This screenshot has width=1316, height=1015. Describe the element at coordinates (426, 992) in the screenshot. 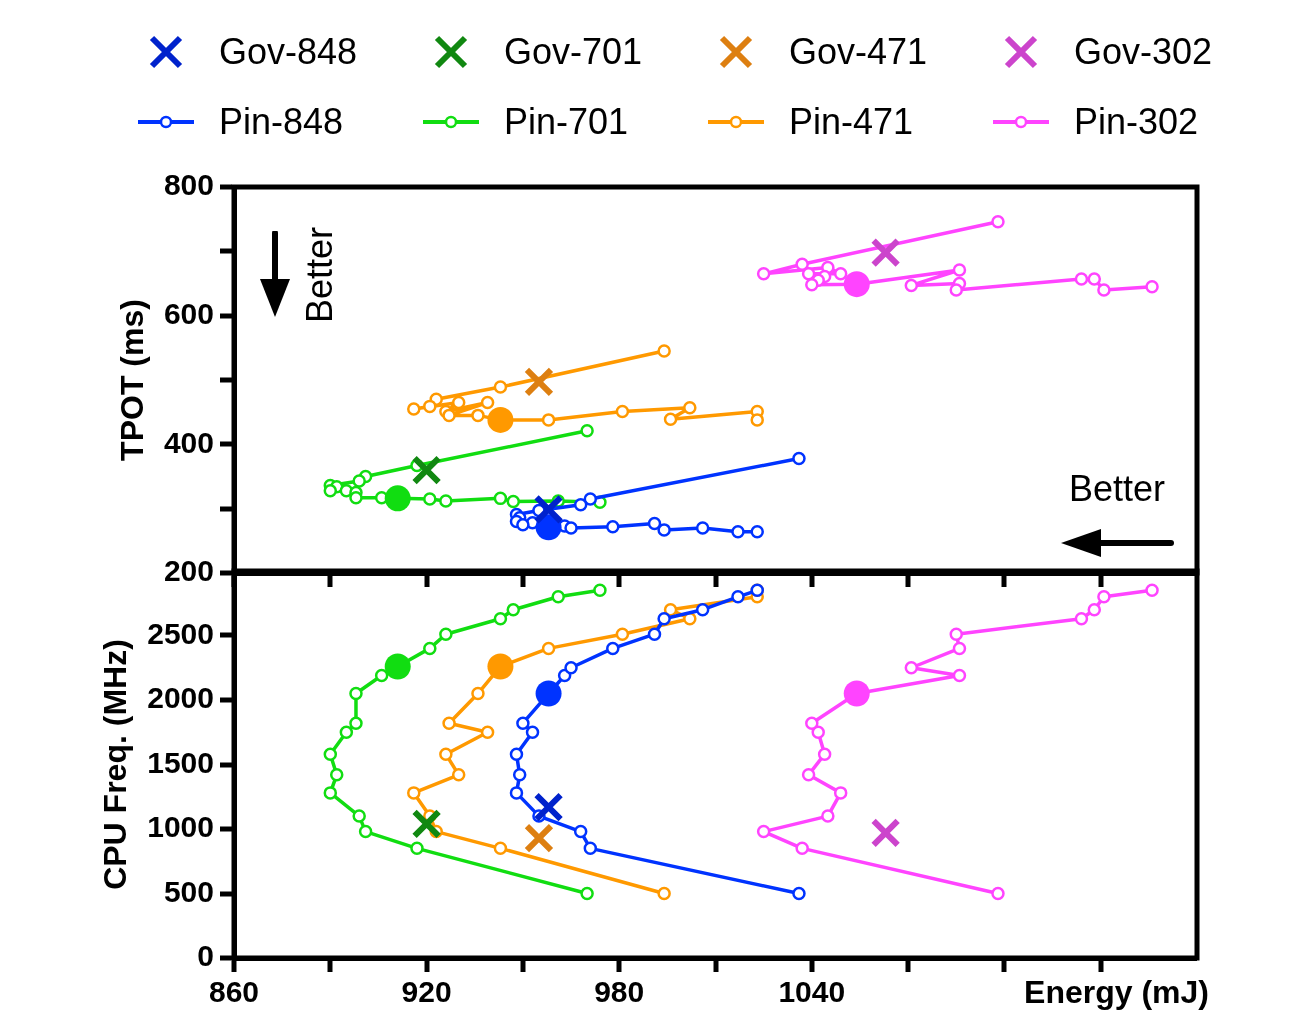

I see `x-tick-label: 920` at that location.